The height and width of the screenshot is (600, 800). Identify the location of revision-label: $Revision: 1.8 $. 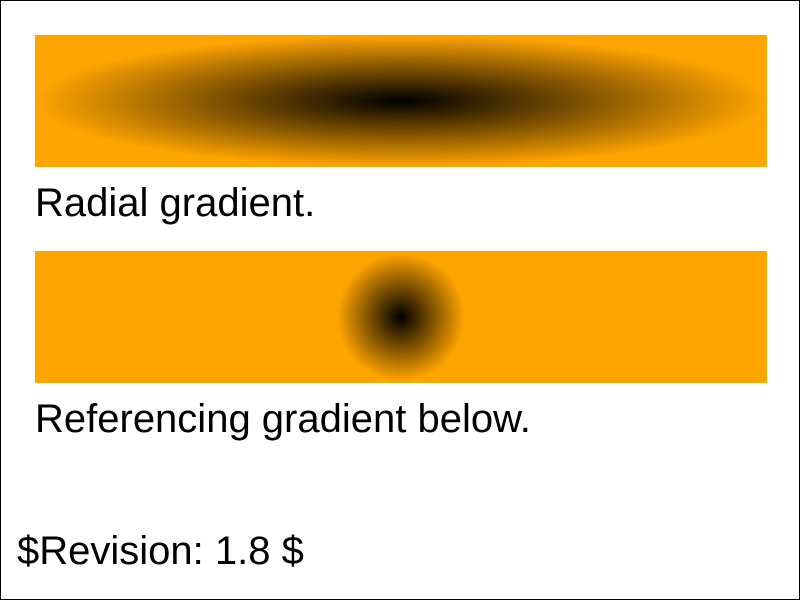
(160, 551).